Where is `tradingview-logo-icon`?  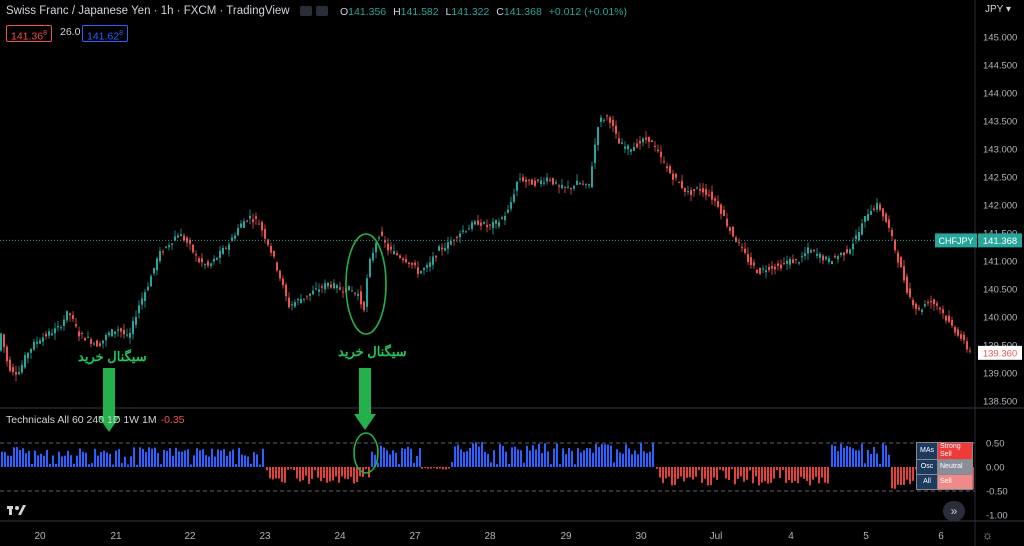 tradingview-logo-icon is located at coordinates (17, 510).